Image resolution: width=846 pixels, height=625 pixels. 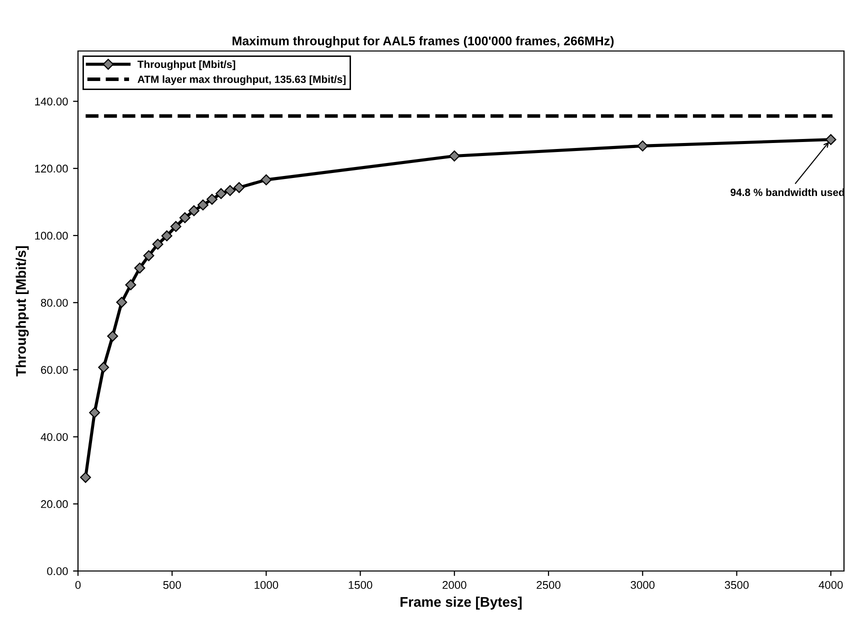 I want to click on x-tick-label: 2000, so click(x=454, y=585).